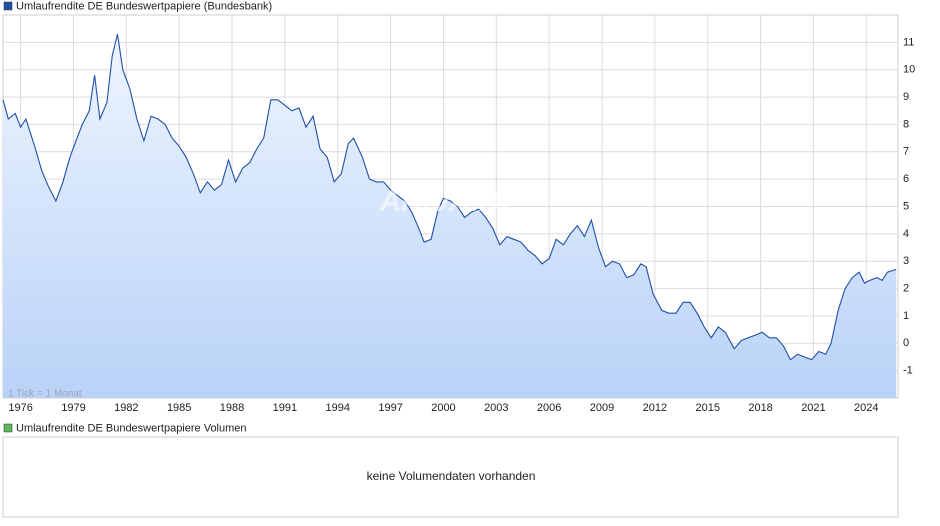 The height and width of the screenshot is (526, 940). Describe the element at coordinates (73, 408) in the screenshot. I see `x-tick-label: 1979` at that location.